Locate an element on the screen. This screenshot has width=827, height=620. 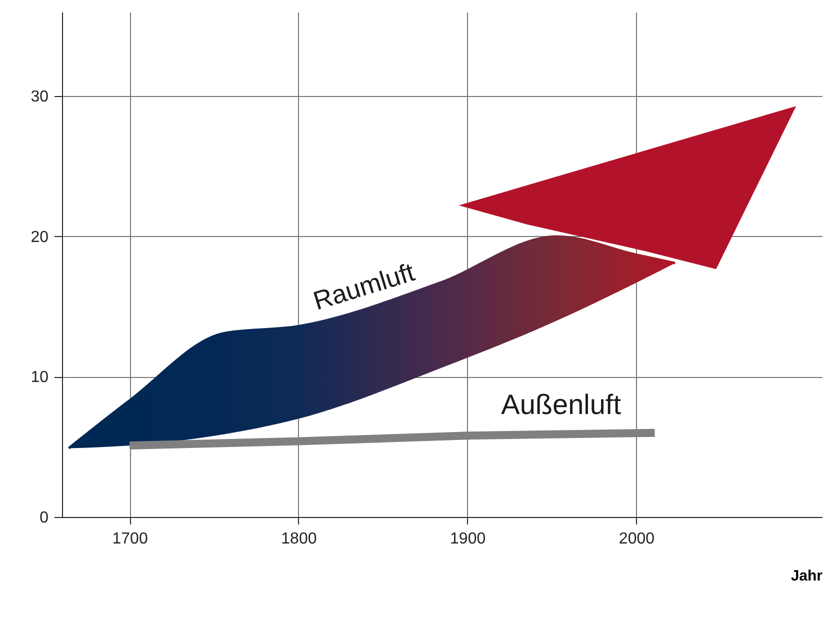
x-tick-label: 1700 is located at coordinates (130, 539).